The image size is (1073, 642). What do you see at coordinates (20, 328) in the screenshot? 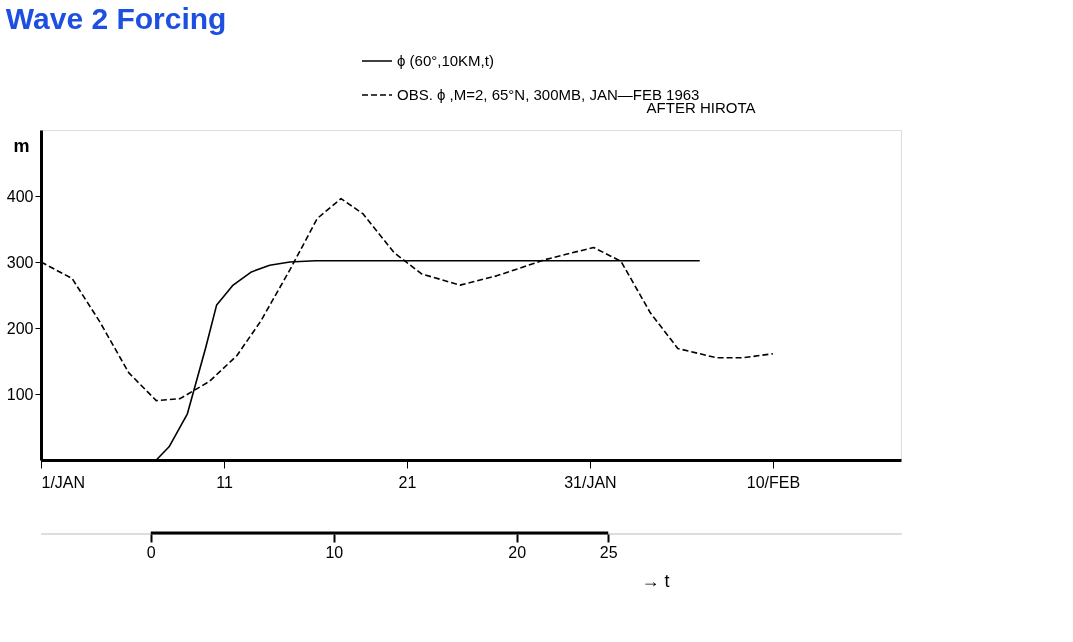
I see `y-tick-label: 200` at bounding box center [20, 328].